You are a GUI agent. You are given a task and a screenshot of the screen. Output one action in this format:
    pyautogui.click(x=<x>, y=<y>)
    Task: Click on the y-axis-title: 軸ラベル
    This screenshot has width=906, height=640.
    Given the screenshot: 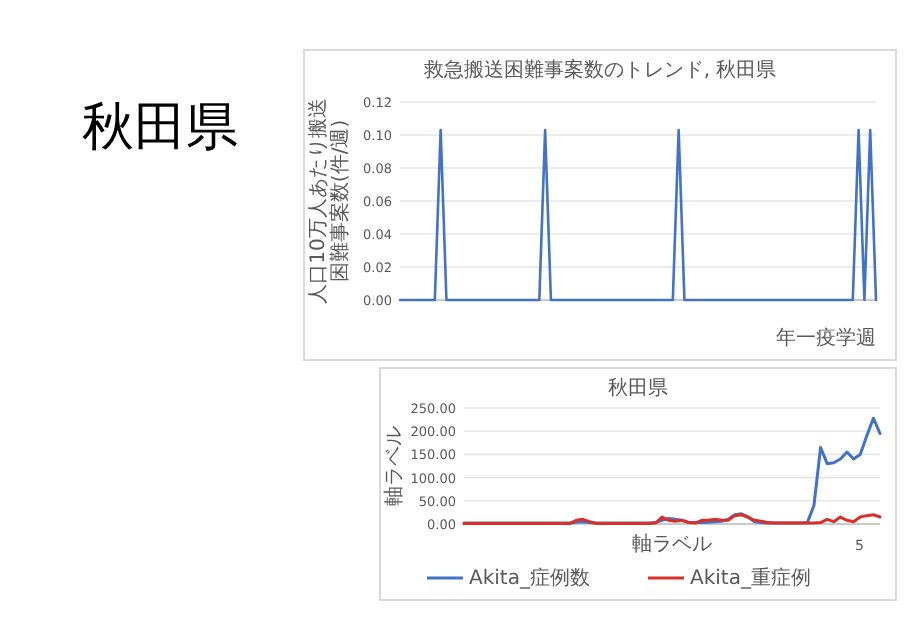 What is the action you would take?
    pyautogui.click(x=394, y=466)
    